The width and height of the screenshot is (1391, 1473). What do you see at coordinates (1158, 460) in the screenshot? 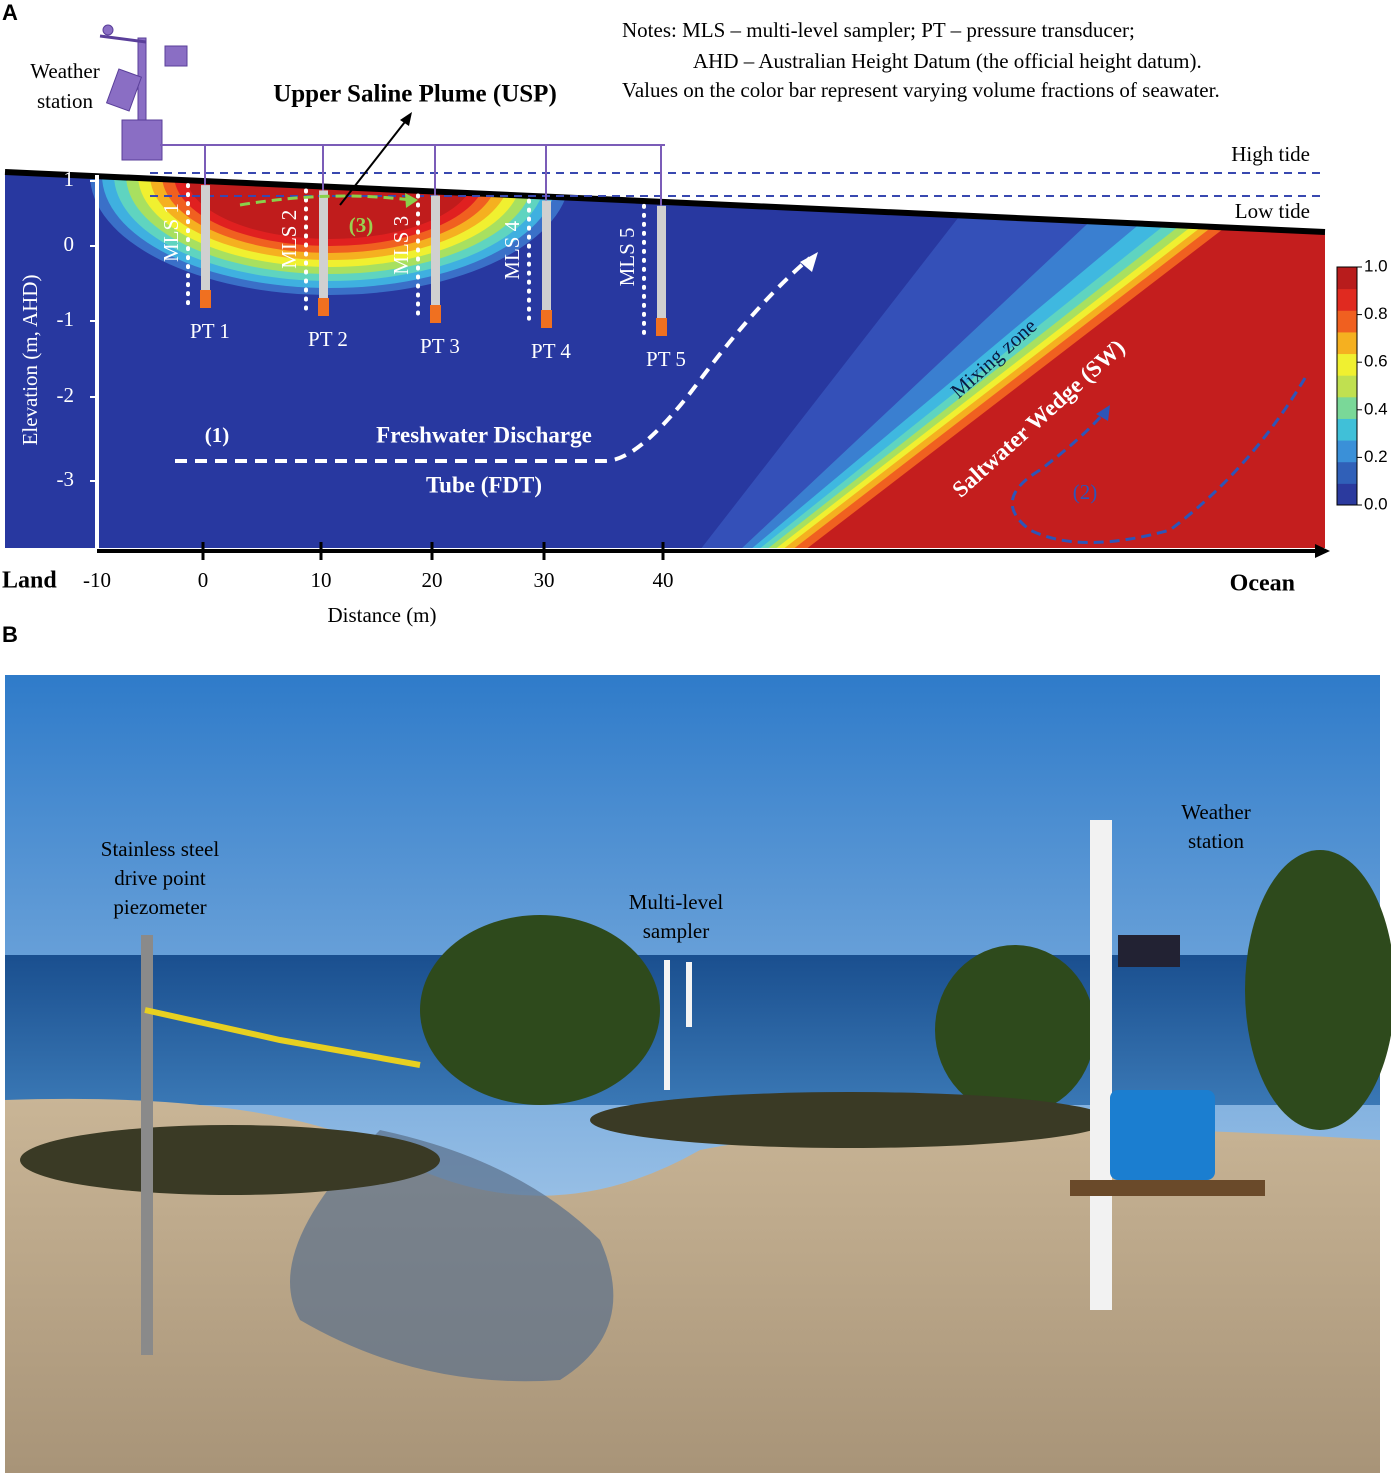
I see `sw-circulation-arrow` at bounding box center [1158, 460].